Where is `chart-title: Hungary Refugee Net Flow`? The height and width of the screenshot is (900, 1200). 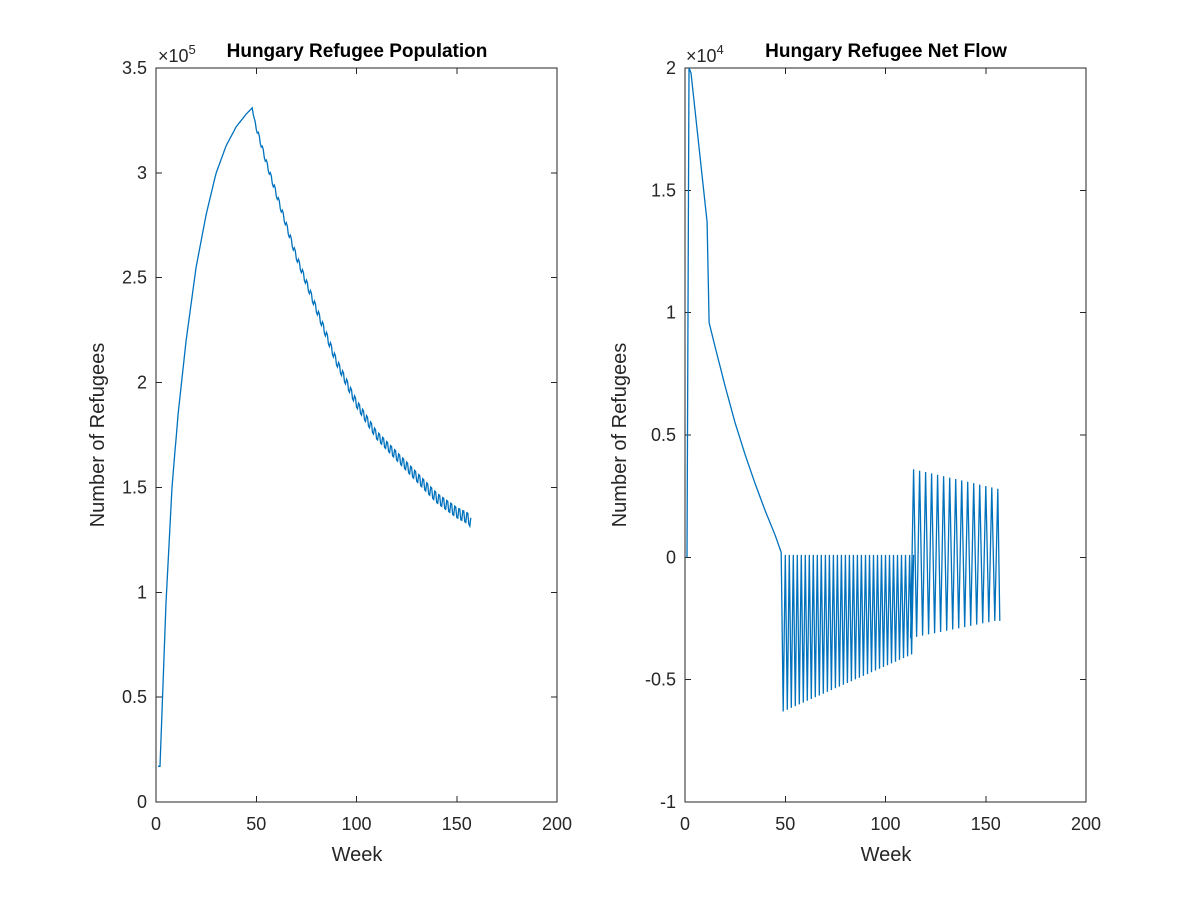
chart-title: Hungary Refugee Net Flow is located at coordinates (886, 51).